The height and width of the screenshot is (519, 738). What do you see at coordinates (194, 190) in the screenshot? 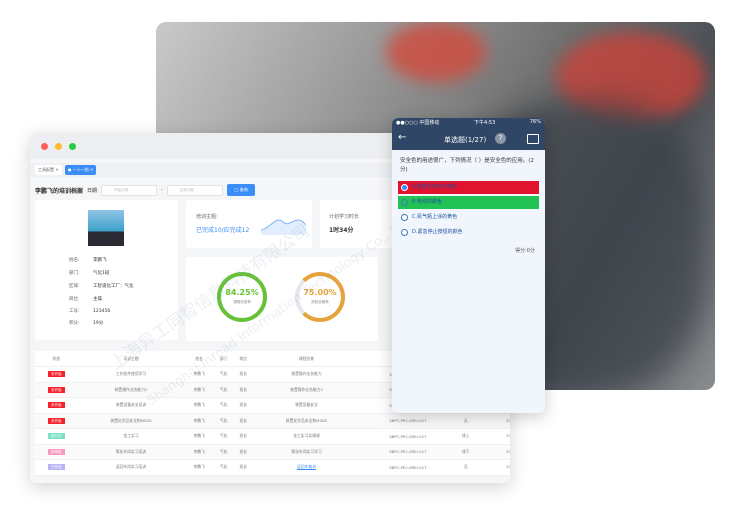
I see `end-date-input: 结束日期` at bounding box center [194, 190].